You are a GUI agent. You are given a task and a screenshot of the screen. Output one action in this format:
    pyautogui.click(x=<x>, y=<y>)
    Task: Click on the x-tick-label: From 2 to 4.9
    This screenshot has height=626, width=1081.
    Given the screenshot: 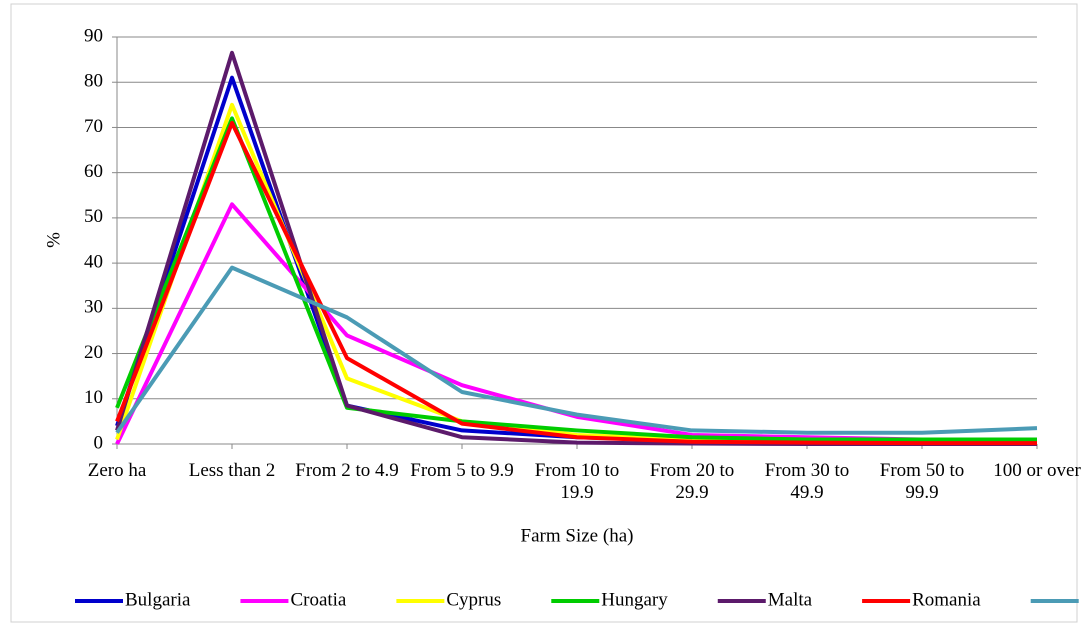 What is the action you would take?
    pyautogui.click(x=347, y=470)
    